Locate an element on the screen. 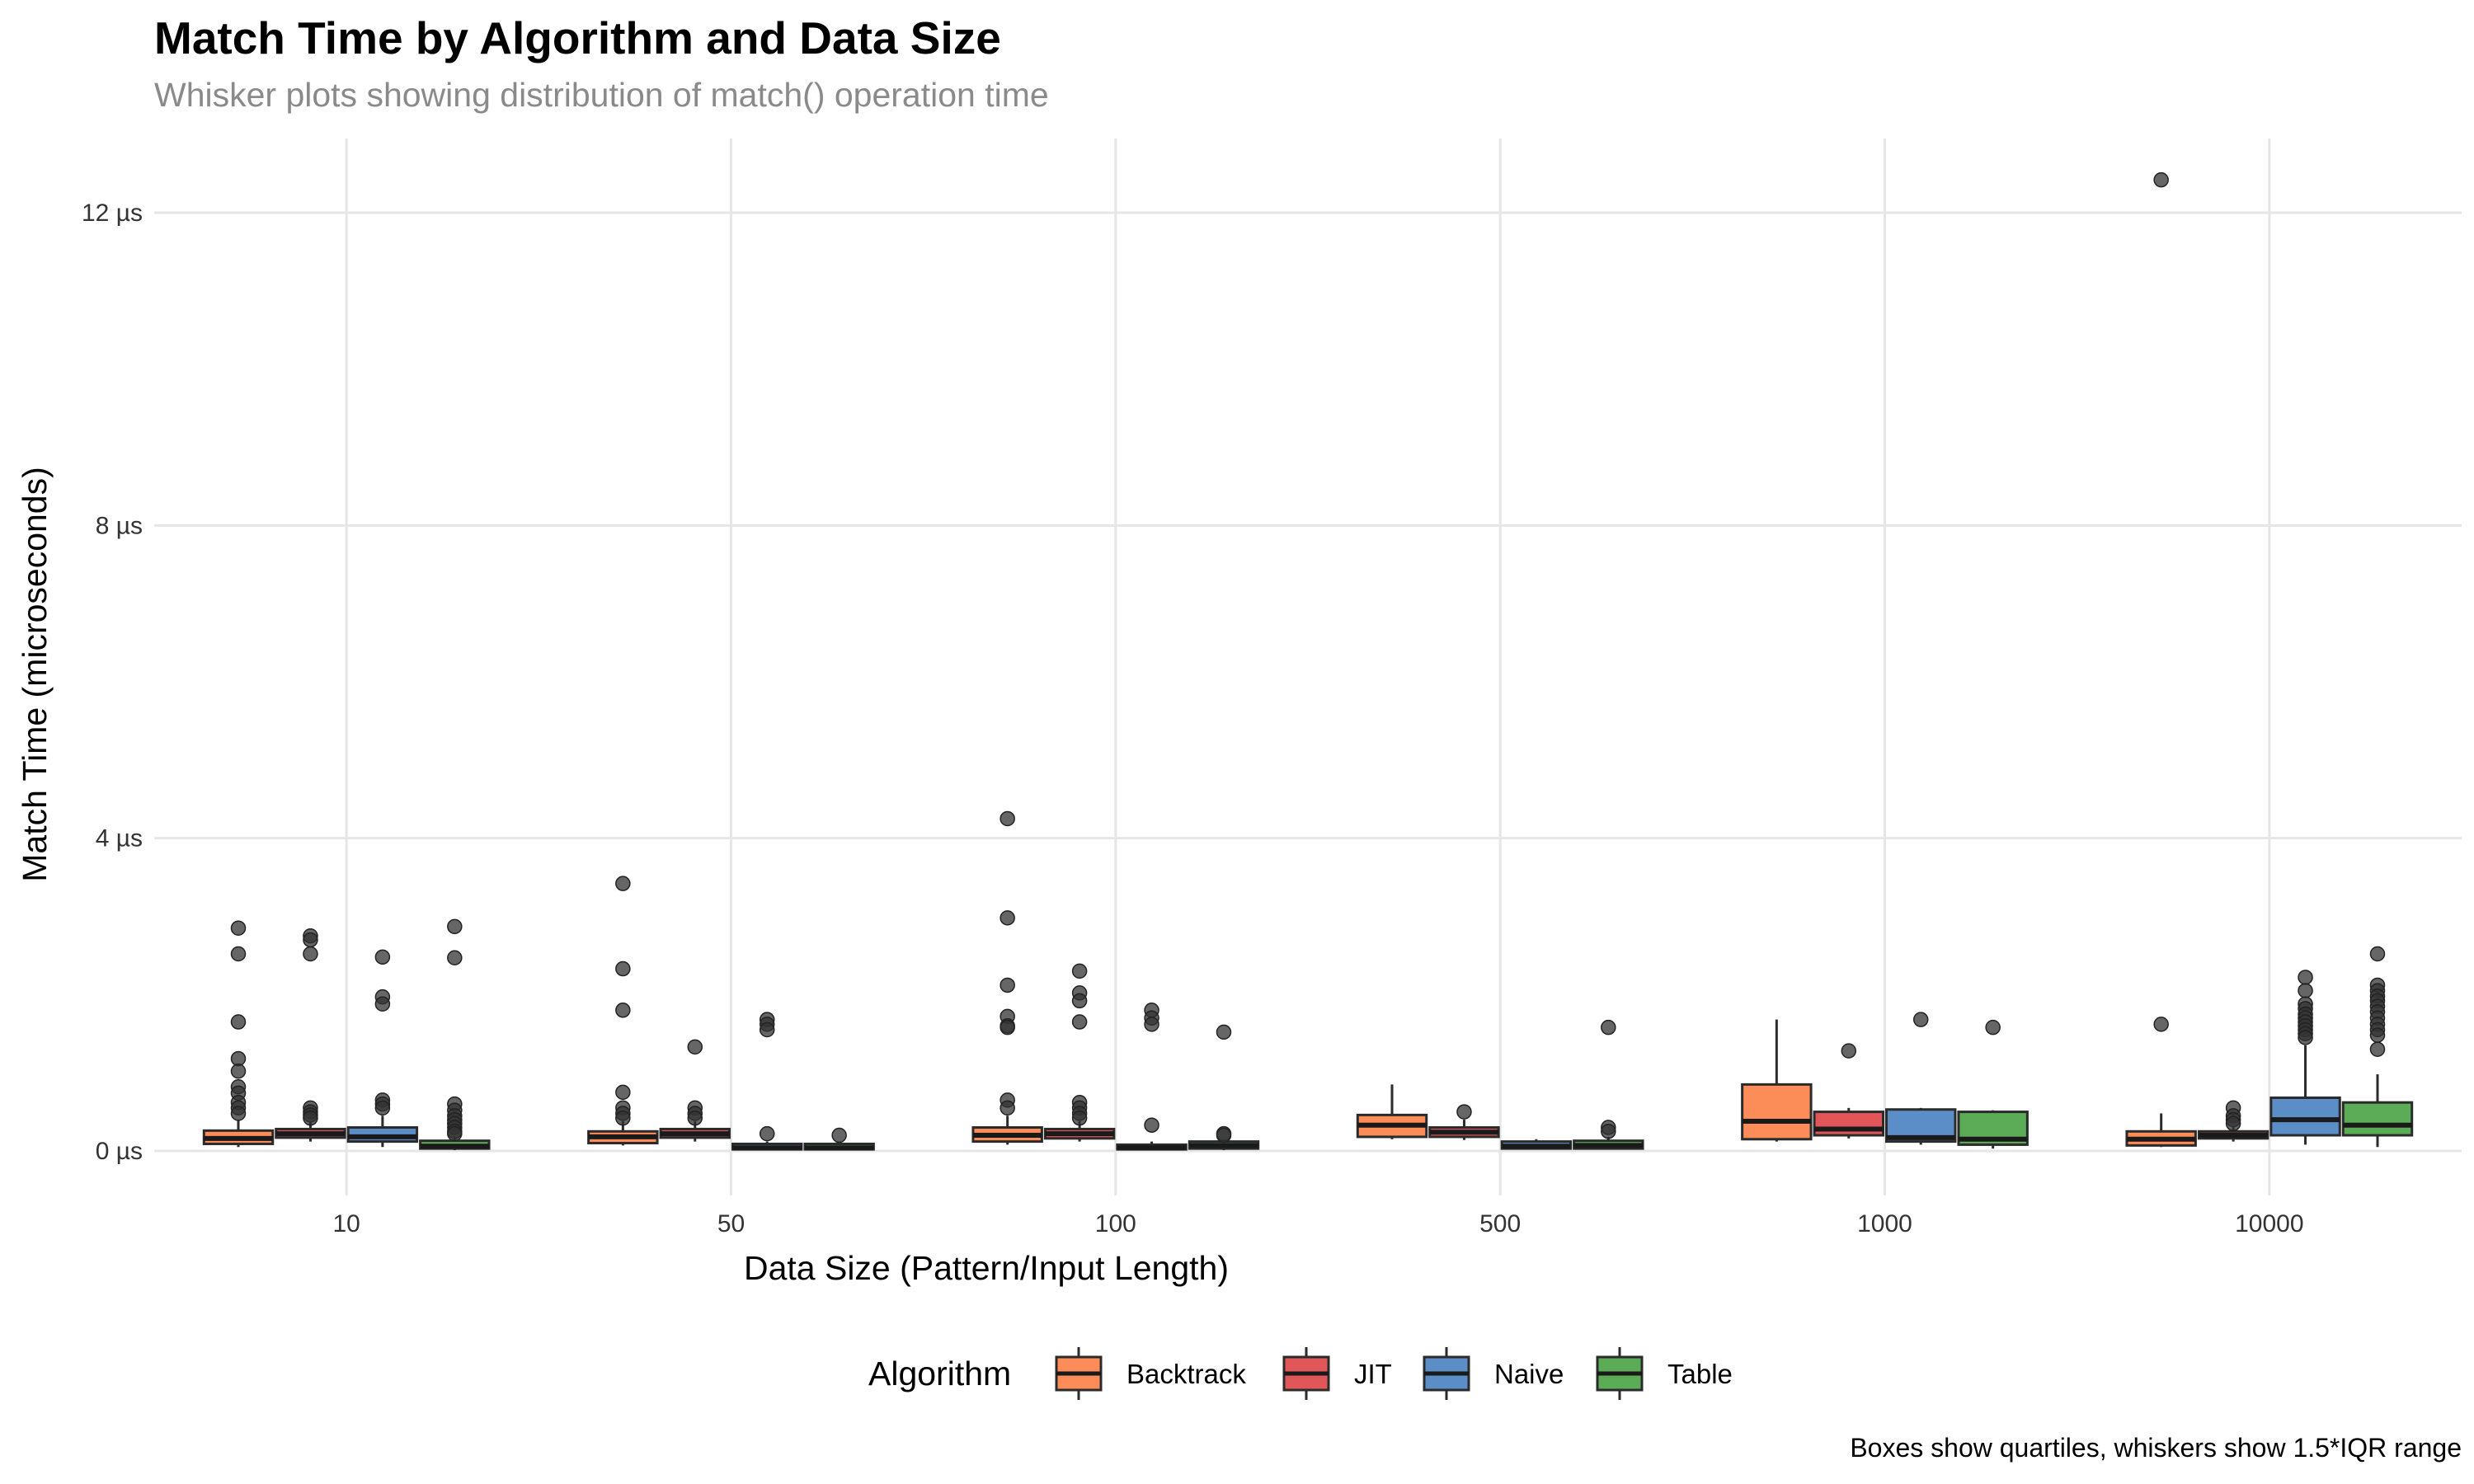  y-tick-label: 0 µs is located at coordinates (119, 1151).